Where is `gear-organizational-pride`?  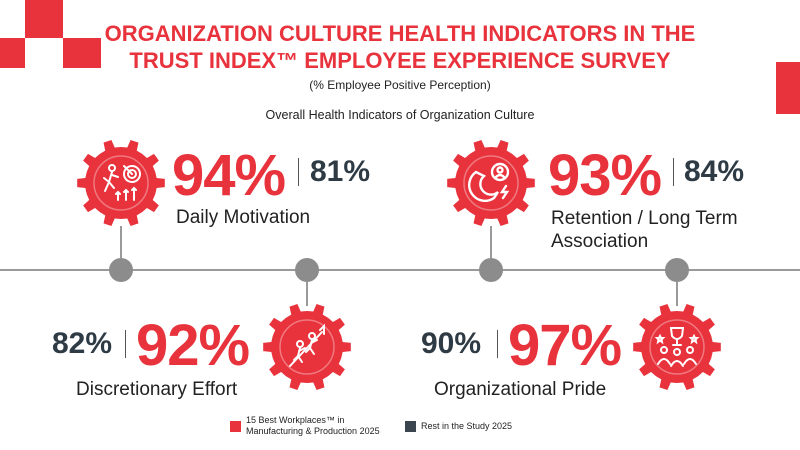
gear-organizational-pride is located at coordinates (677, 347).